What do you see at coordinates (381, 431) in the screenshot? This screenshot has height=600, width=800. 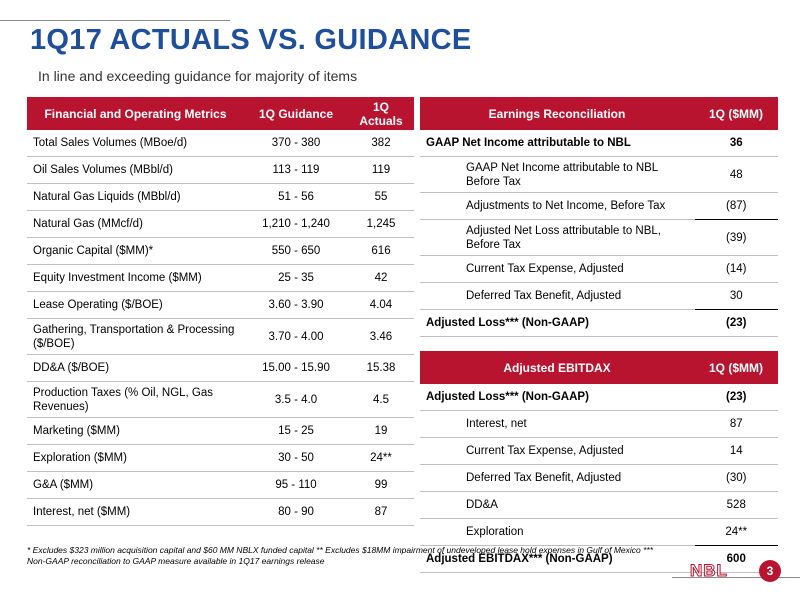 I see `metric-actual: 19` at bounding box center [381, 431].